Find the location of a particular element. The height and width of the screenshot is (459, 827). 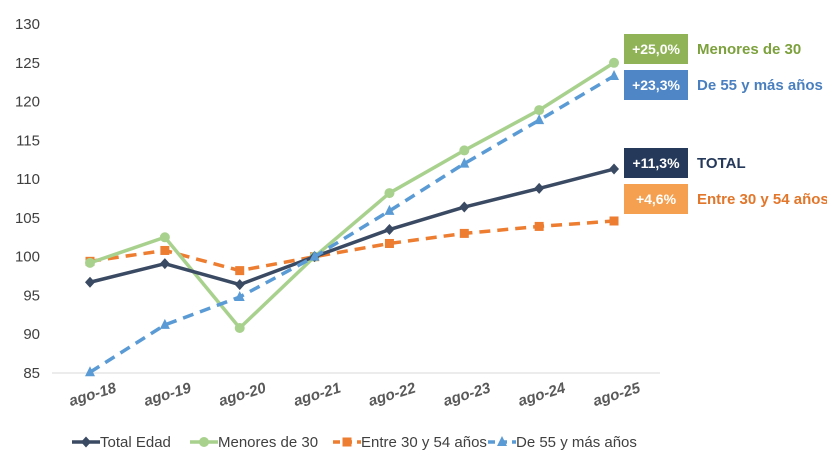

y-tick-label: 105 is located at coordinates (27, 218).